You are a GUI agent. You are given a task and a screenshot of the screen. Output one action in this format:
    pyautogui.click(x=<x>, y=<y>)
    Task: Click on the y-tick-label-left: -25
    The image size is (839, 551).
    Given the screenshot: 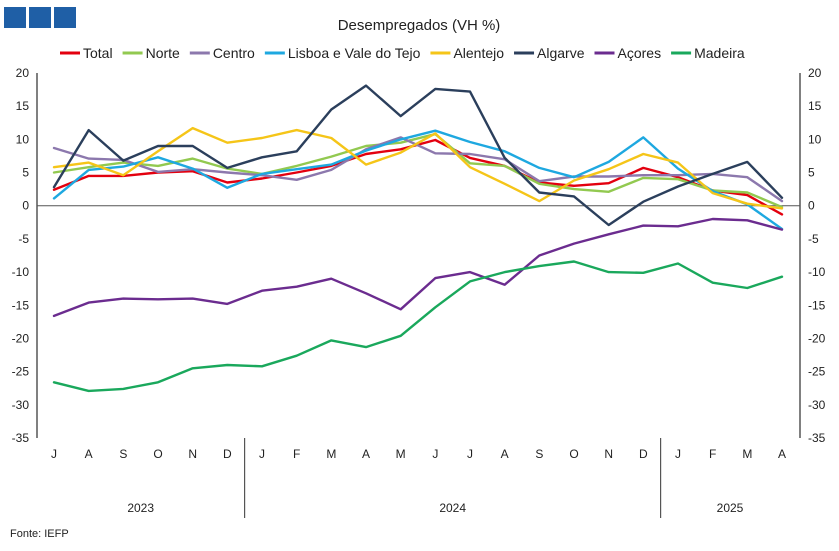 What is the action you would take?
    pyautogui.click(x=21, y=372)
    